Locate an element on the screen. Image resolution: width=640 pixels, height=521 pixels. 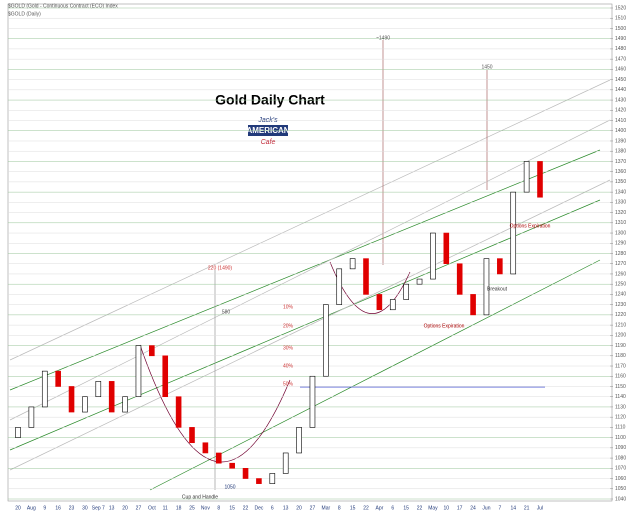
y-tick-label: 1210 is located at coordinates (620, 325).